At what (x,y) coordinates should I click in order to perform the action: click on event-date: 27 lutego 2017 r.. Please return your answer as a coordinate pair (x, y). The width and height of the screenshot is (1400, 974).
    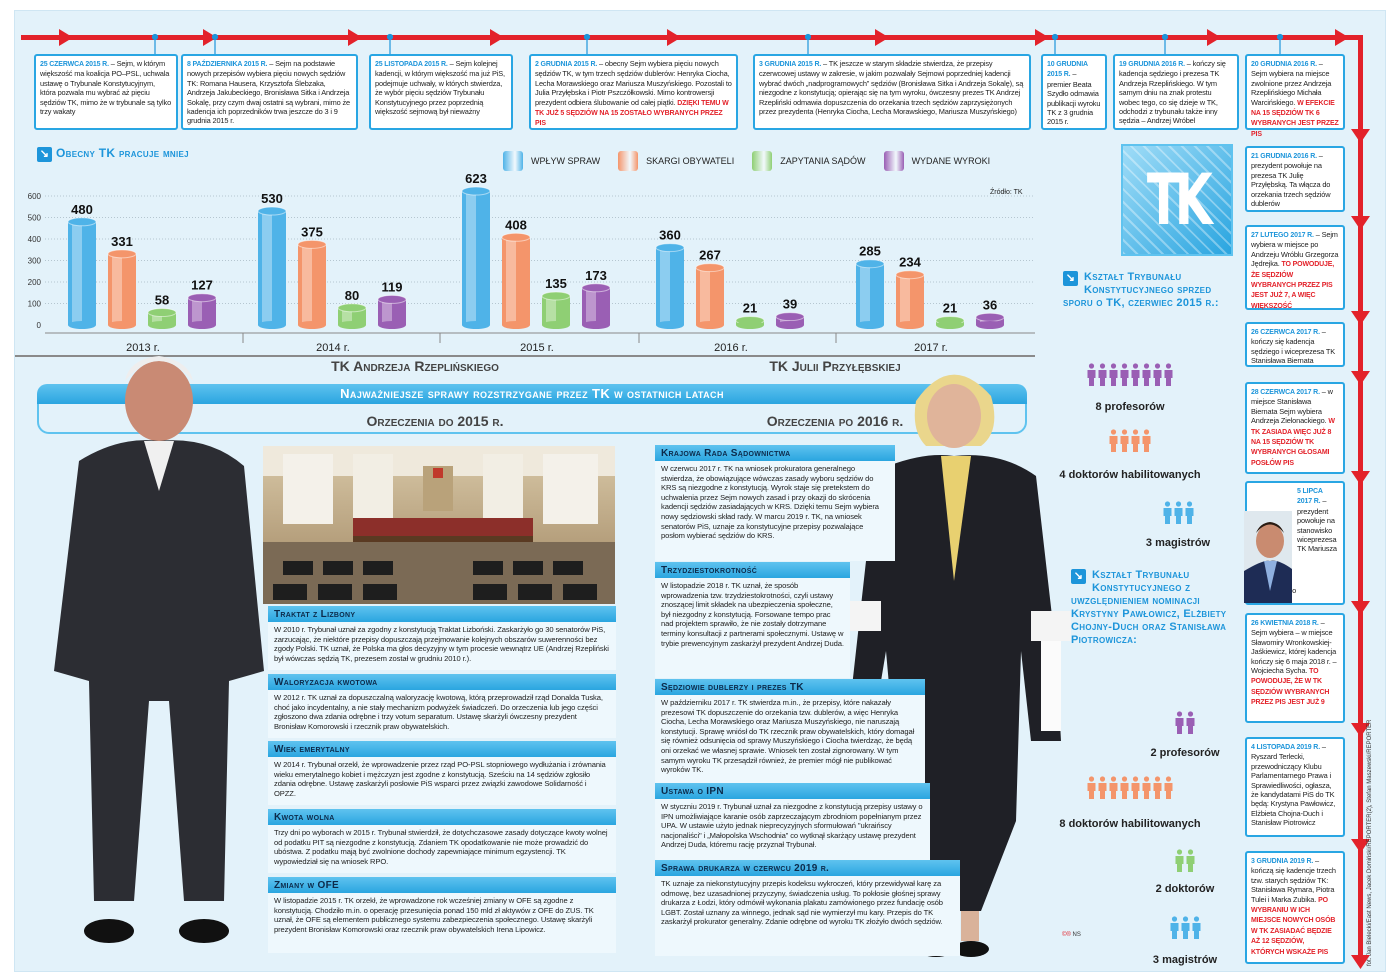
    Looking at the image, I should click on (1282, 235).